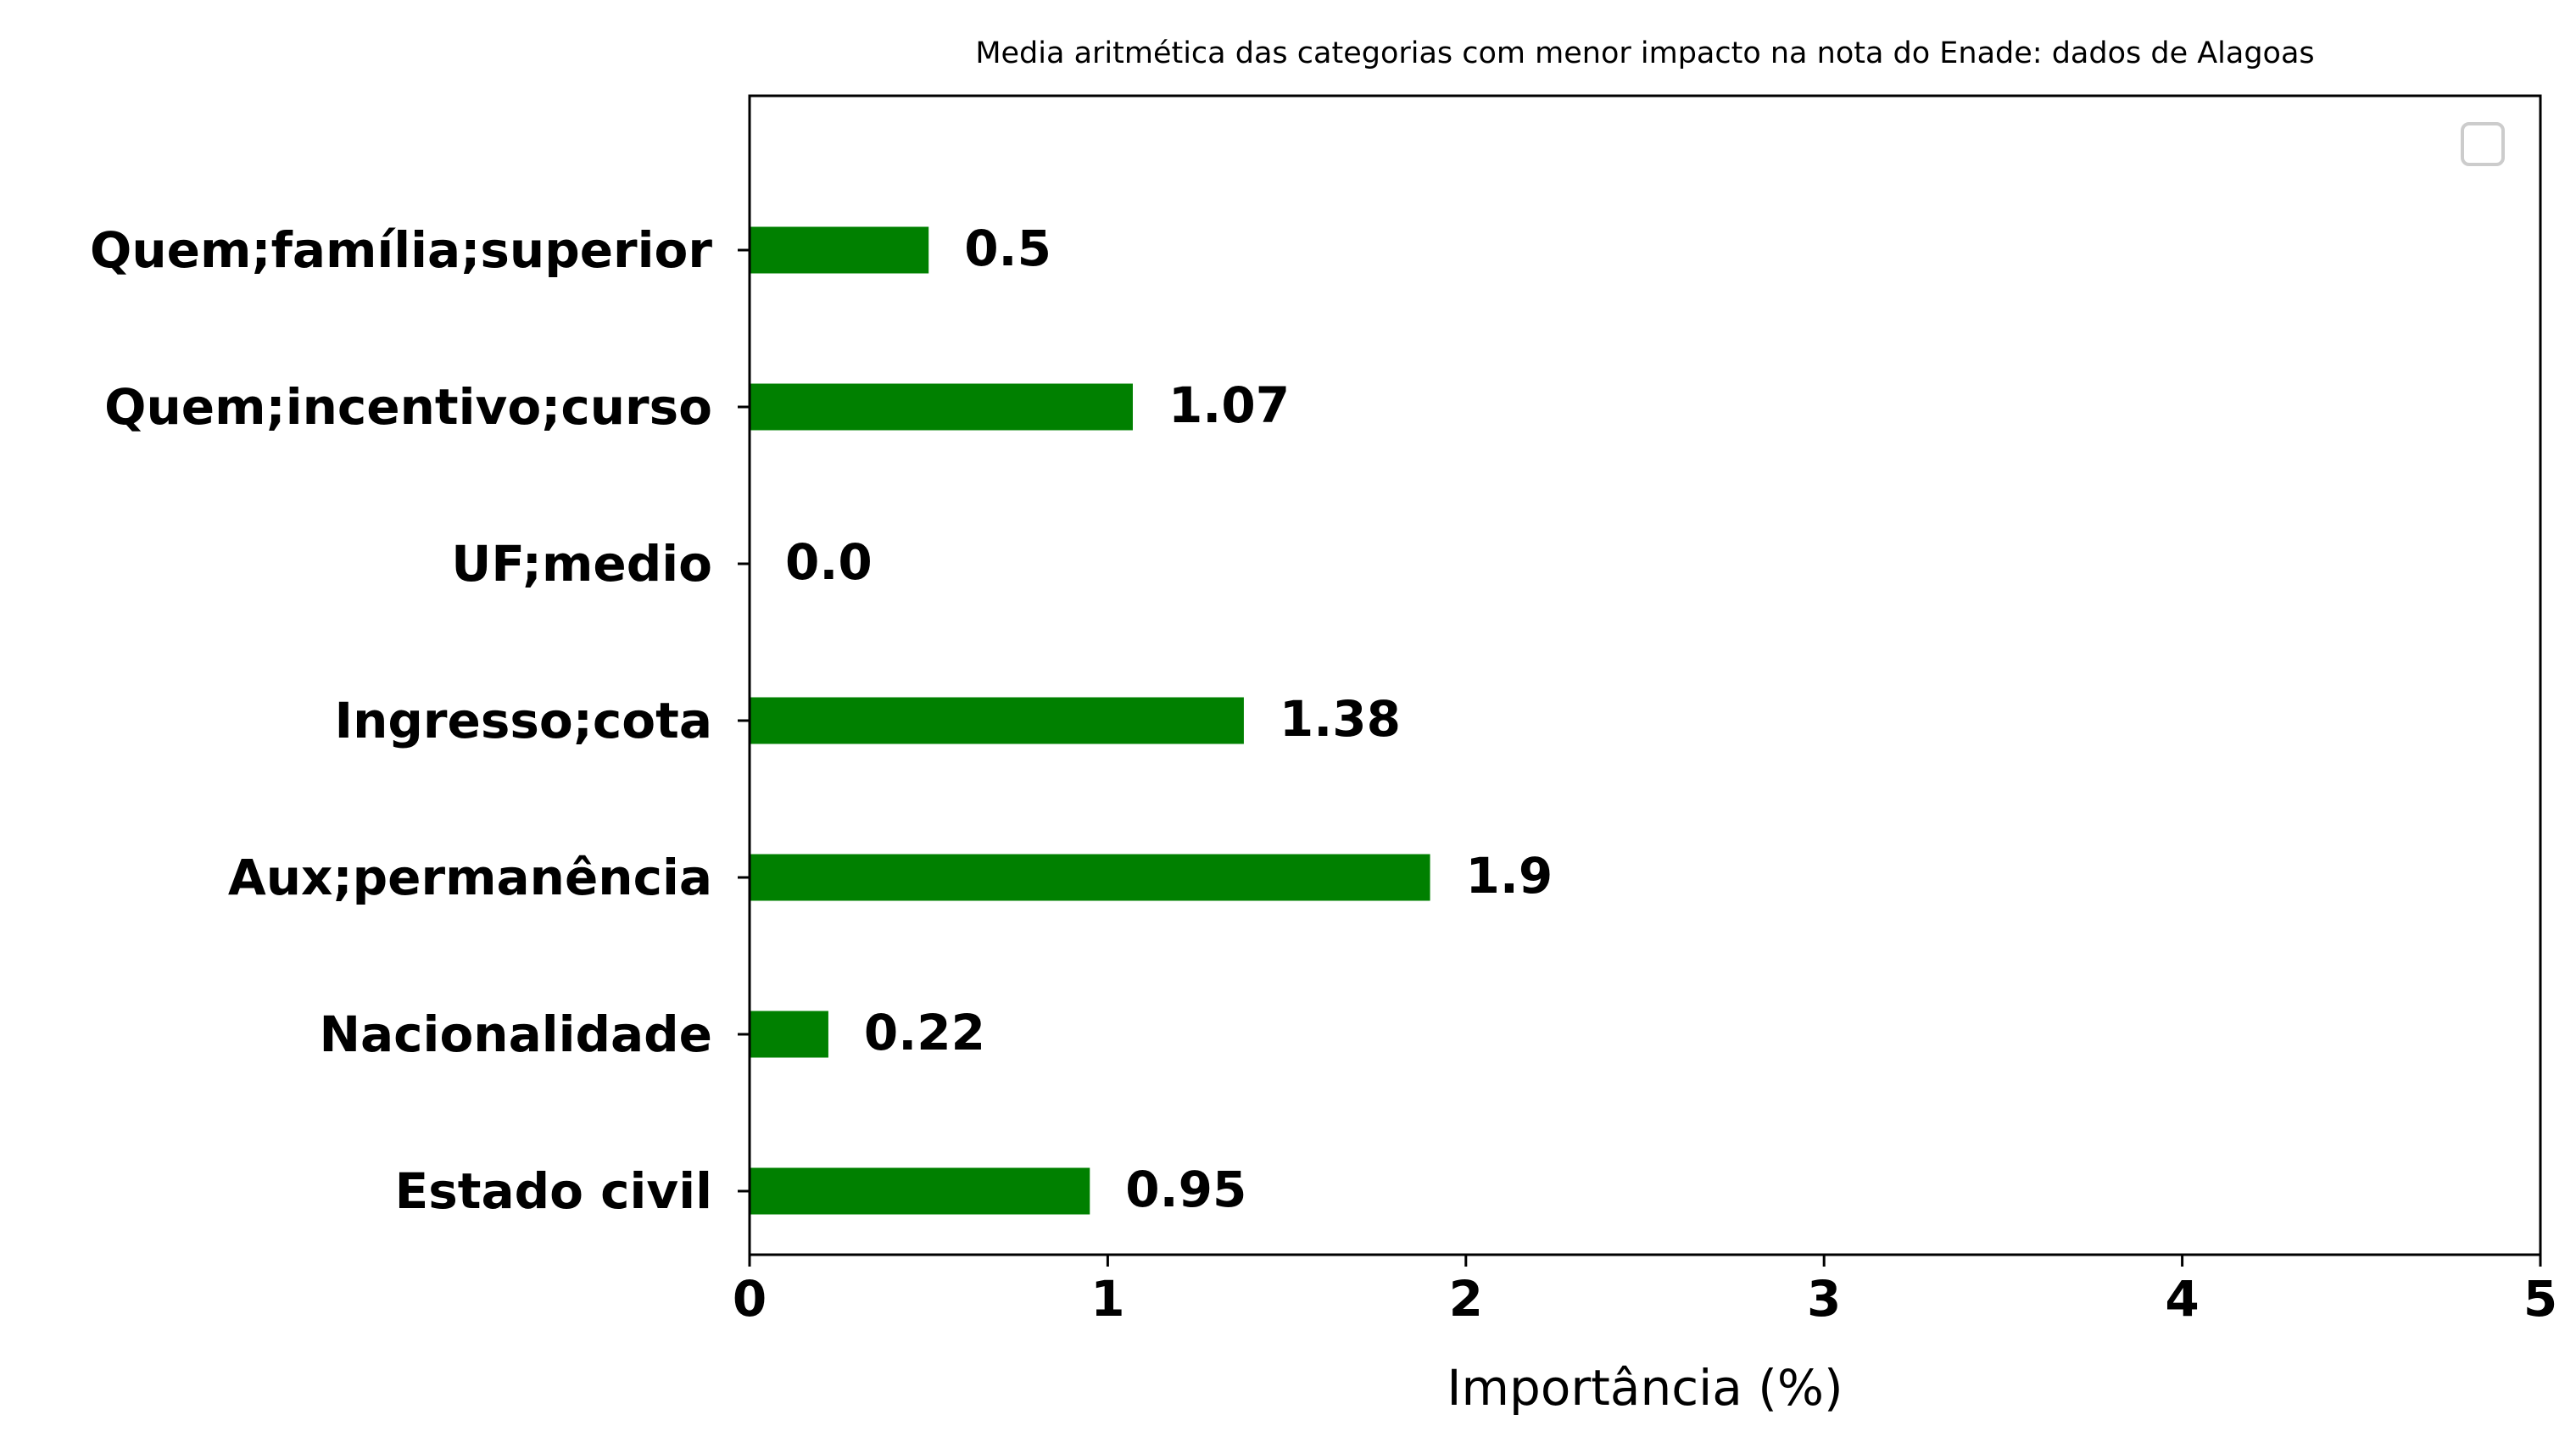 The height and width of the screenshot is (1448, 2576). What do you see at coordinates (581, 564) in the screenshot?
I see `y-tick-label: UF;medio` at bounding box center [581, 564].